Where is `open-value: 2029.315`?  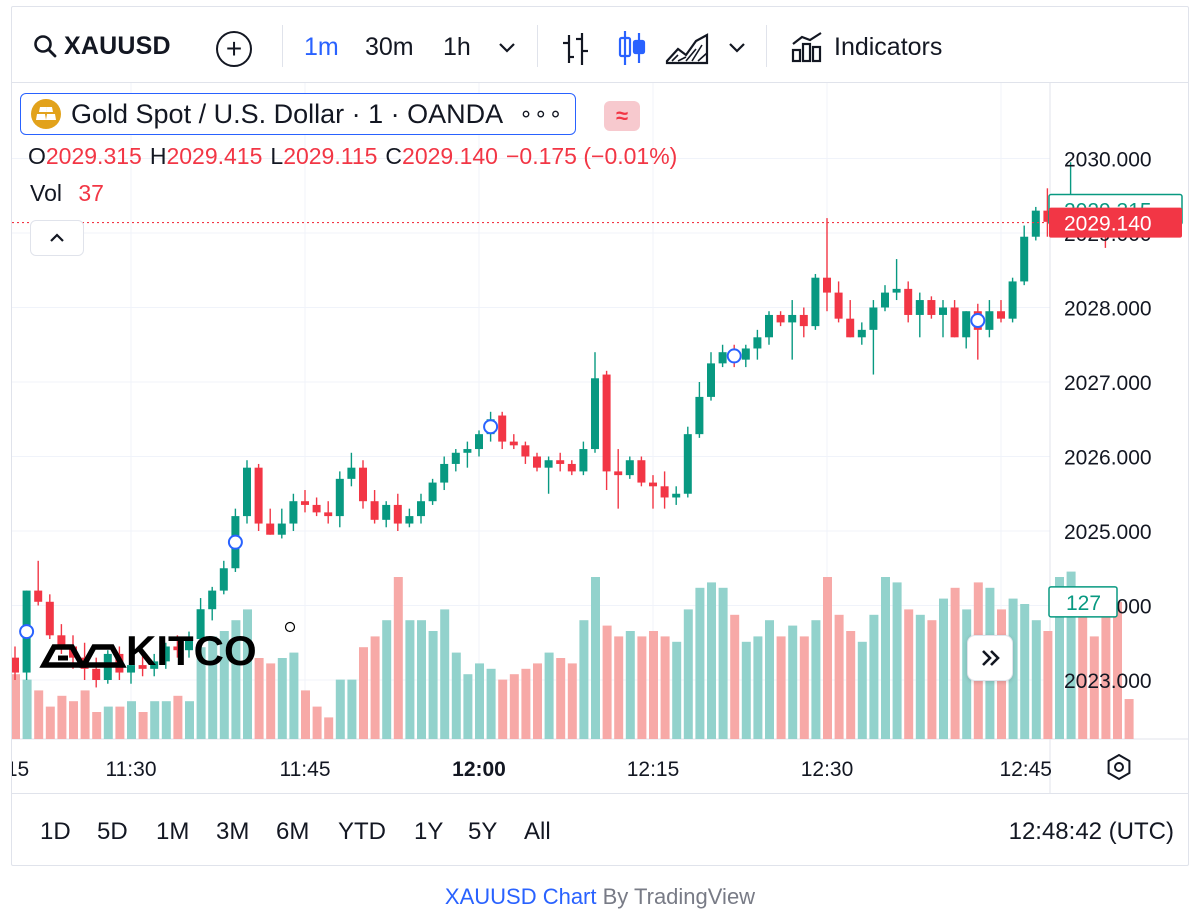
open-value: 2029.315 is located at coordinates (93, 156).